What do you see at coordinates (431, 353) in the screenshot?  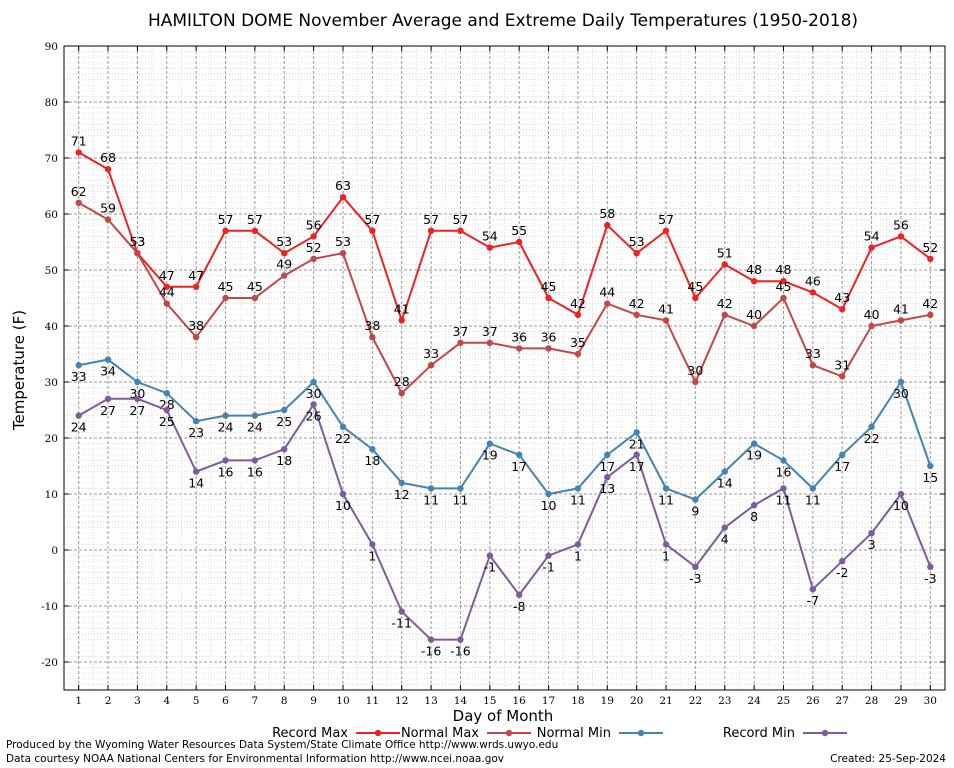 I see `normal-max-data-label: 33` at bounding box center [431, 353].